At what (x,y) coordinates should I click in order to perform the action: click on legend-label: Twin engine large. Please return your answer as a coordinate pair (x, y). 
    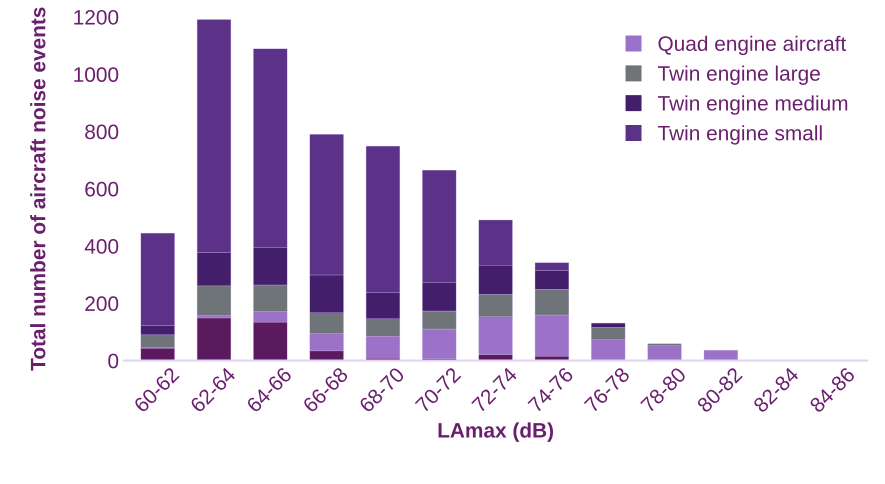
    Looking at the image, I should click on (739, 75).